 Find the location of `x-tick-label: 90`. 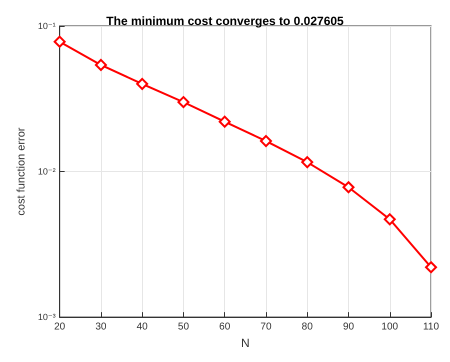

x-tick-label: 90 is located at coordinates (348, 327).